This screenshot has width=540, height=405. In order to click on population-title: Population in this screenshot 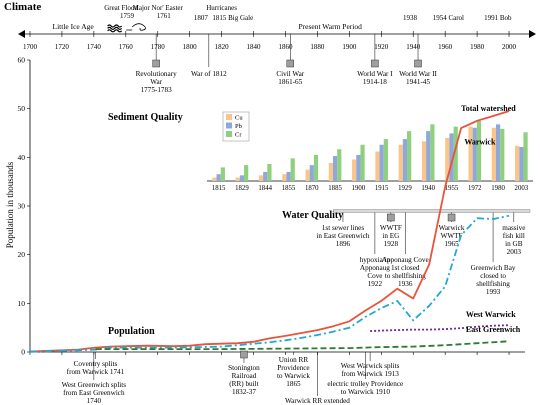, I will do `click(131, 331)`.